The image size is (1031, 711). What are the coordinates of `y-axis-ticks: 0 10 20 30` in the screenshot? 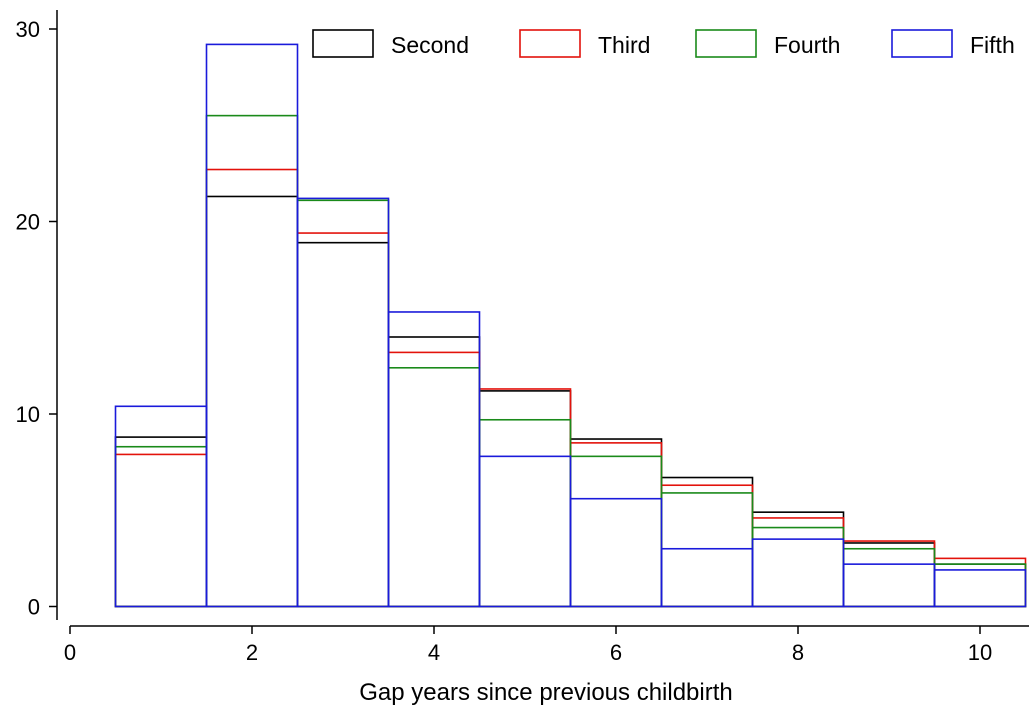 It's located at (36, 318).